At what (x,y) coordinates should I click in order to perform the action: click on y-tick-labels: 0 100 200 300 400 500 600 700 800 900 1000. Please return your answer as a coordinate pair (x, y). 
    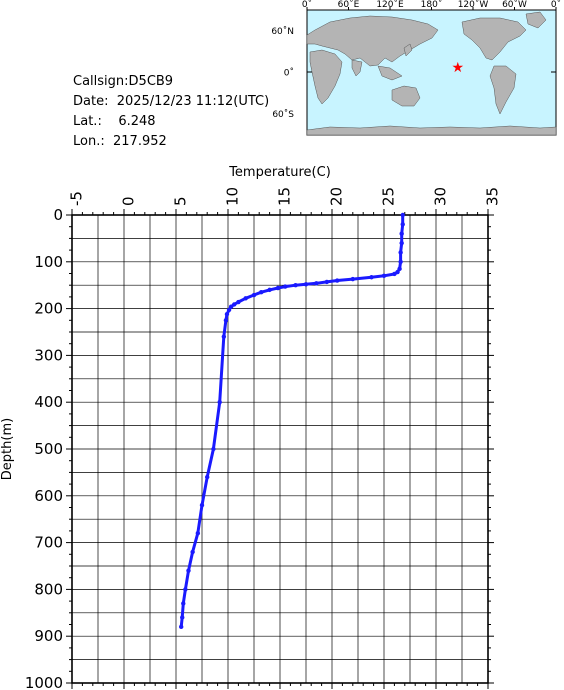
    Looking at the image, I should click on (44, 448).